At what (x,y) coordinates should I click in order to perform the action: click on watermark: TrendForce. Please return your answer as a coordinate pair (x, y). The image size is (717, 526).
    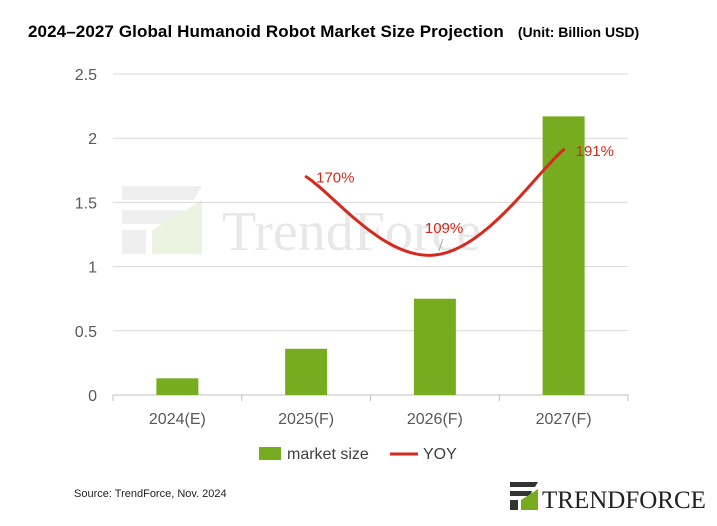
    Looking at the image, I should click on (301, 224).